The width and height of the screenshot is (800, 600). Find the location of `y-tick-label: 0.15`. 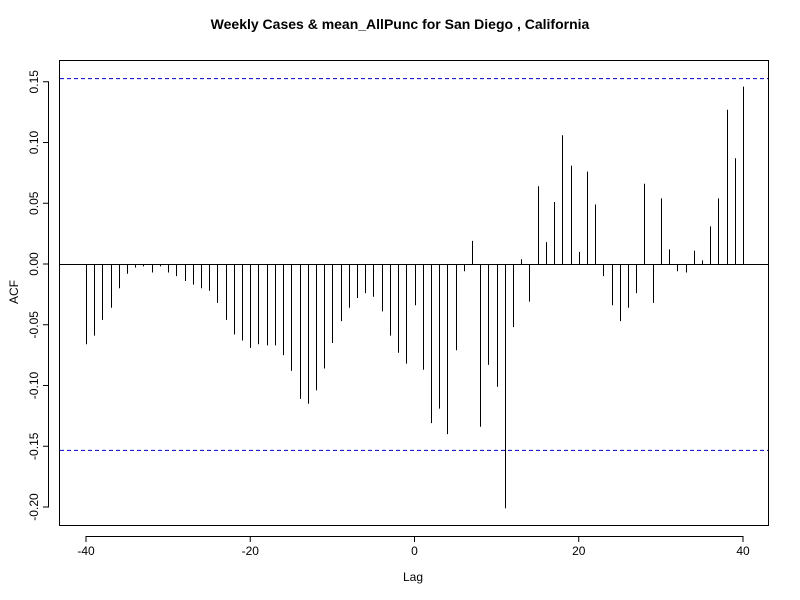

y-tick-label: 0.15 is located at coordinates (34, 82).